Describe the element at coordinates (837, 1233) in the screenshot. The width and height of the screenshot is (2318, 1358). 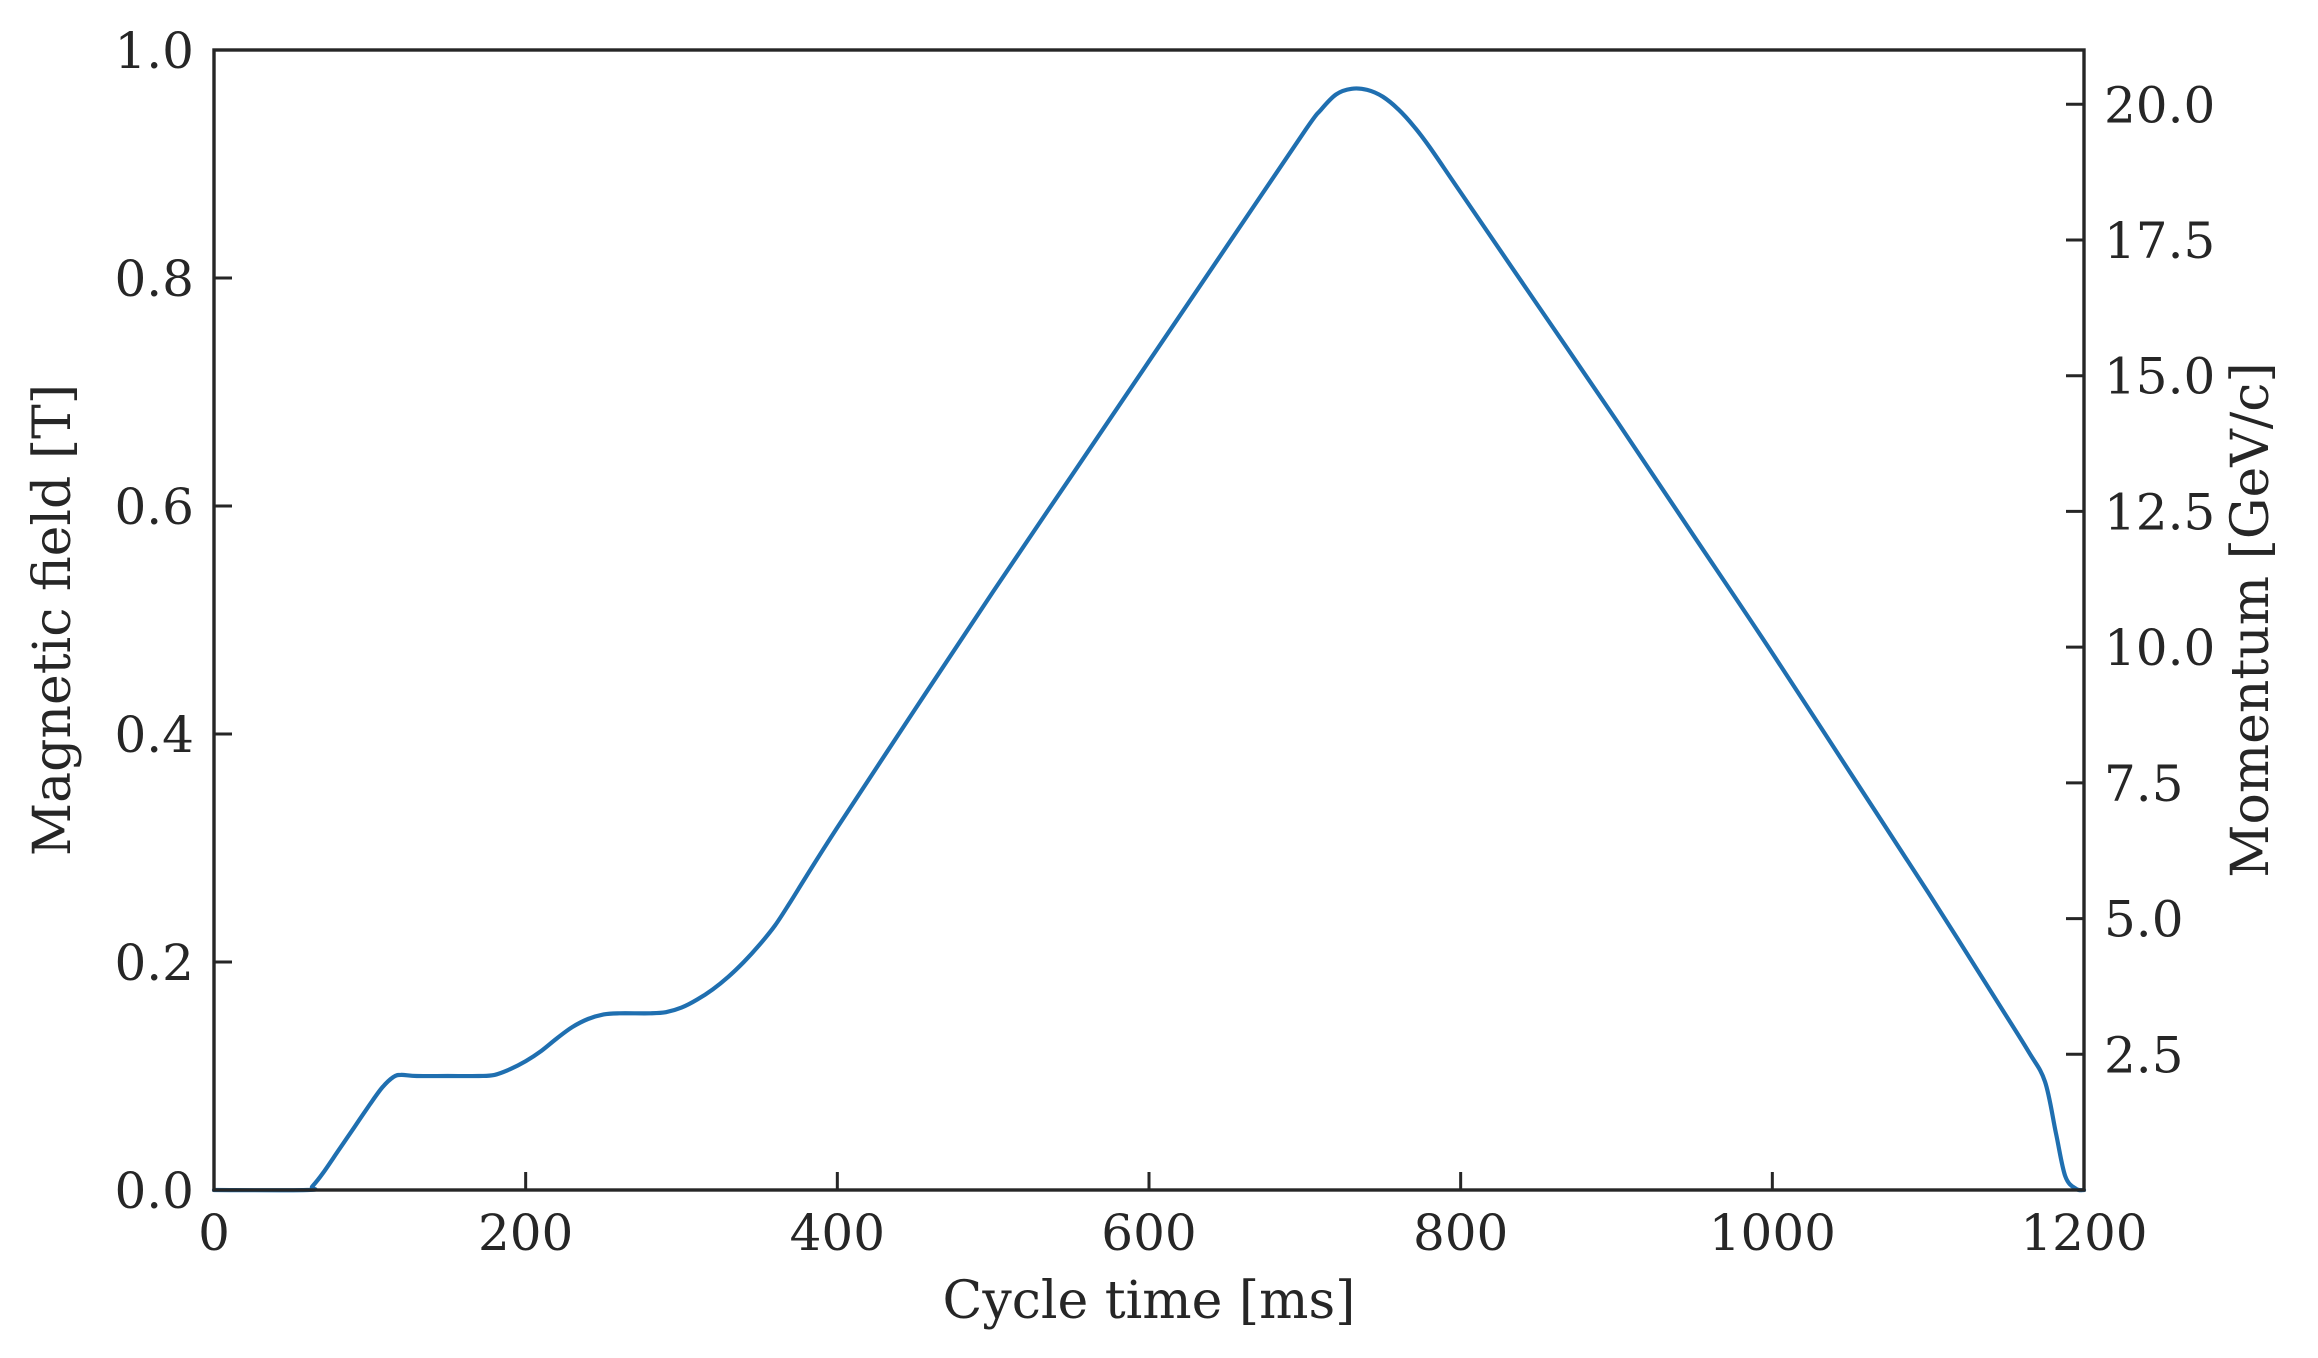
I see `x-tick-label: 400` at that location.